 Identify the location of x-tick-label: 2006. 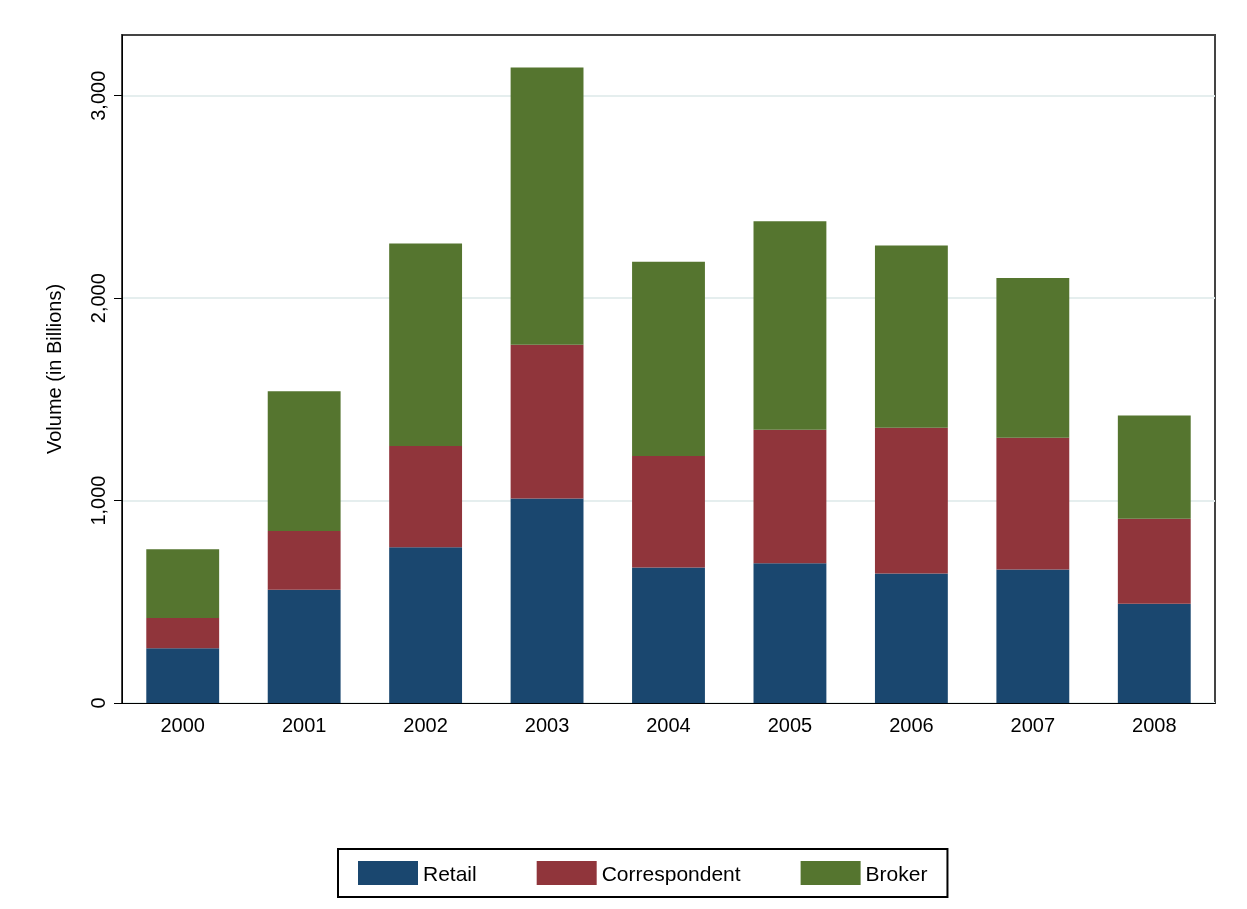
(911, 725).